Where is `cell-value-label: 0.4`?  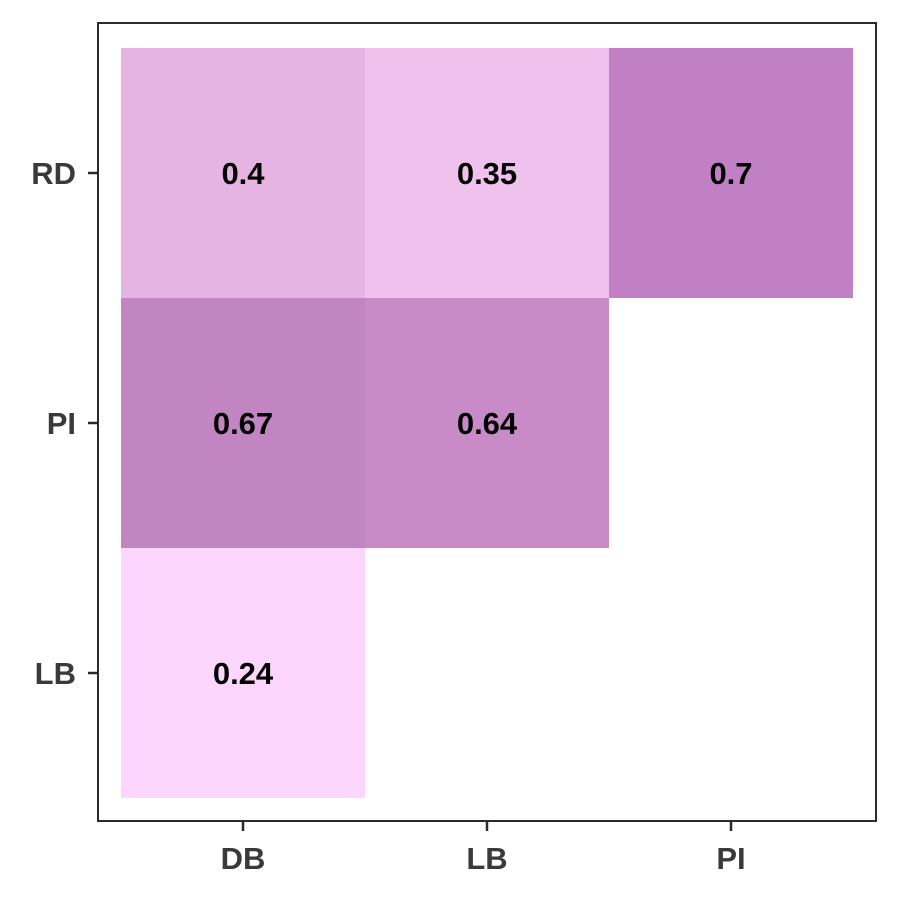 cell-value-label: 0.4 is located at coordinates (243, 173).